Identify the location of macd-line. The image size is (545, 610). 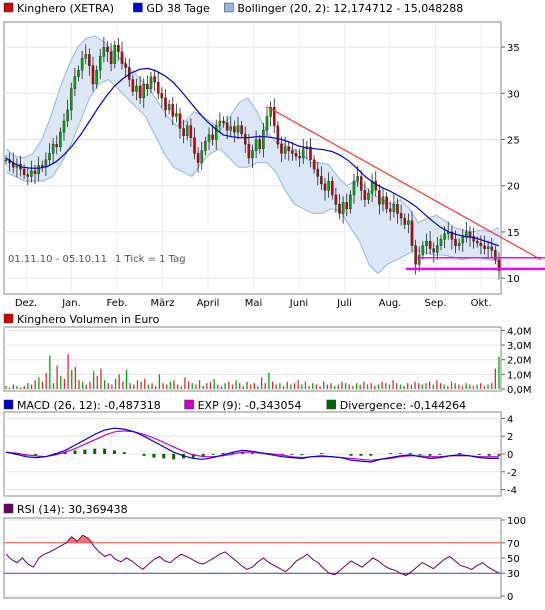
(252, 445).